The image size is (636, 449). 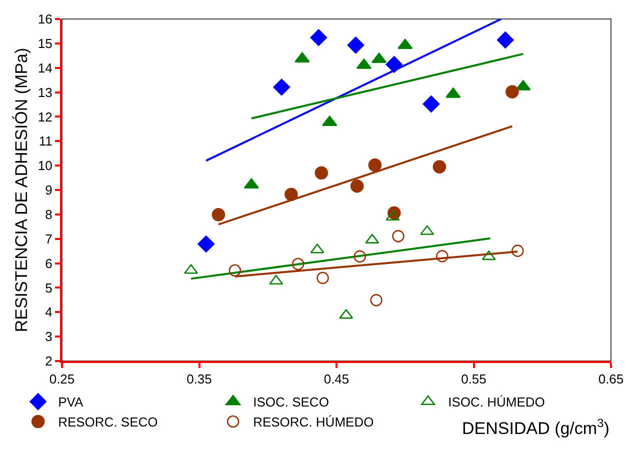 I want to click on y-tick-label: 13, so click(x=45, y=92).